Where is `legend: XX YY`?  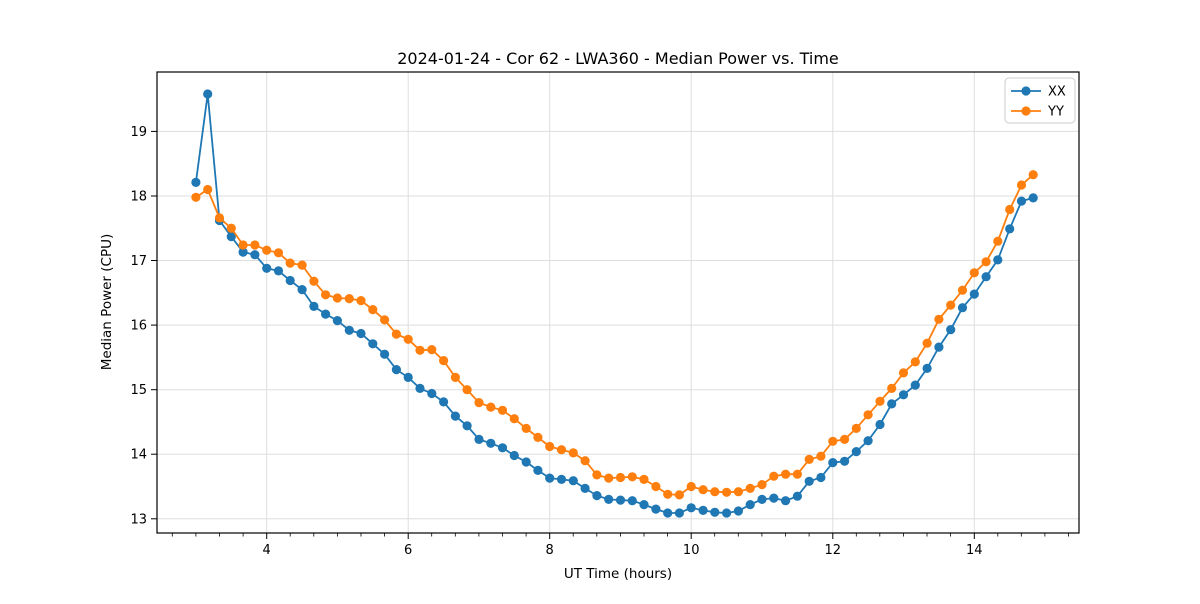 legend: XX YY is located at coordinates (1040, 100).